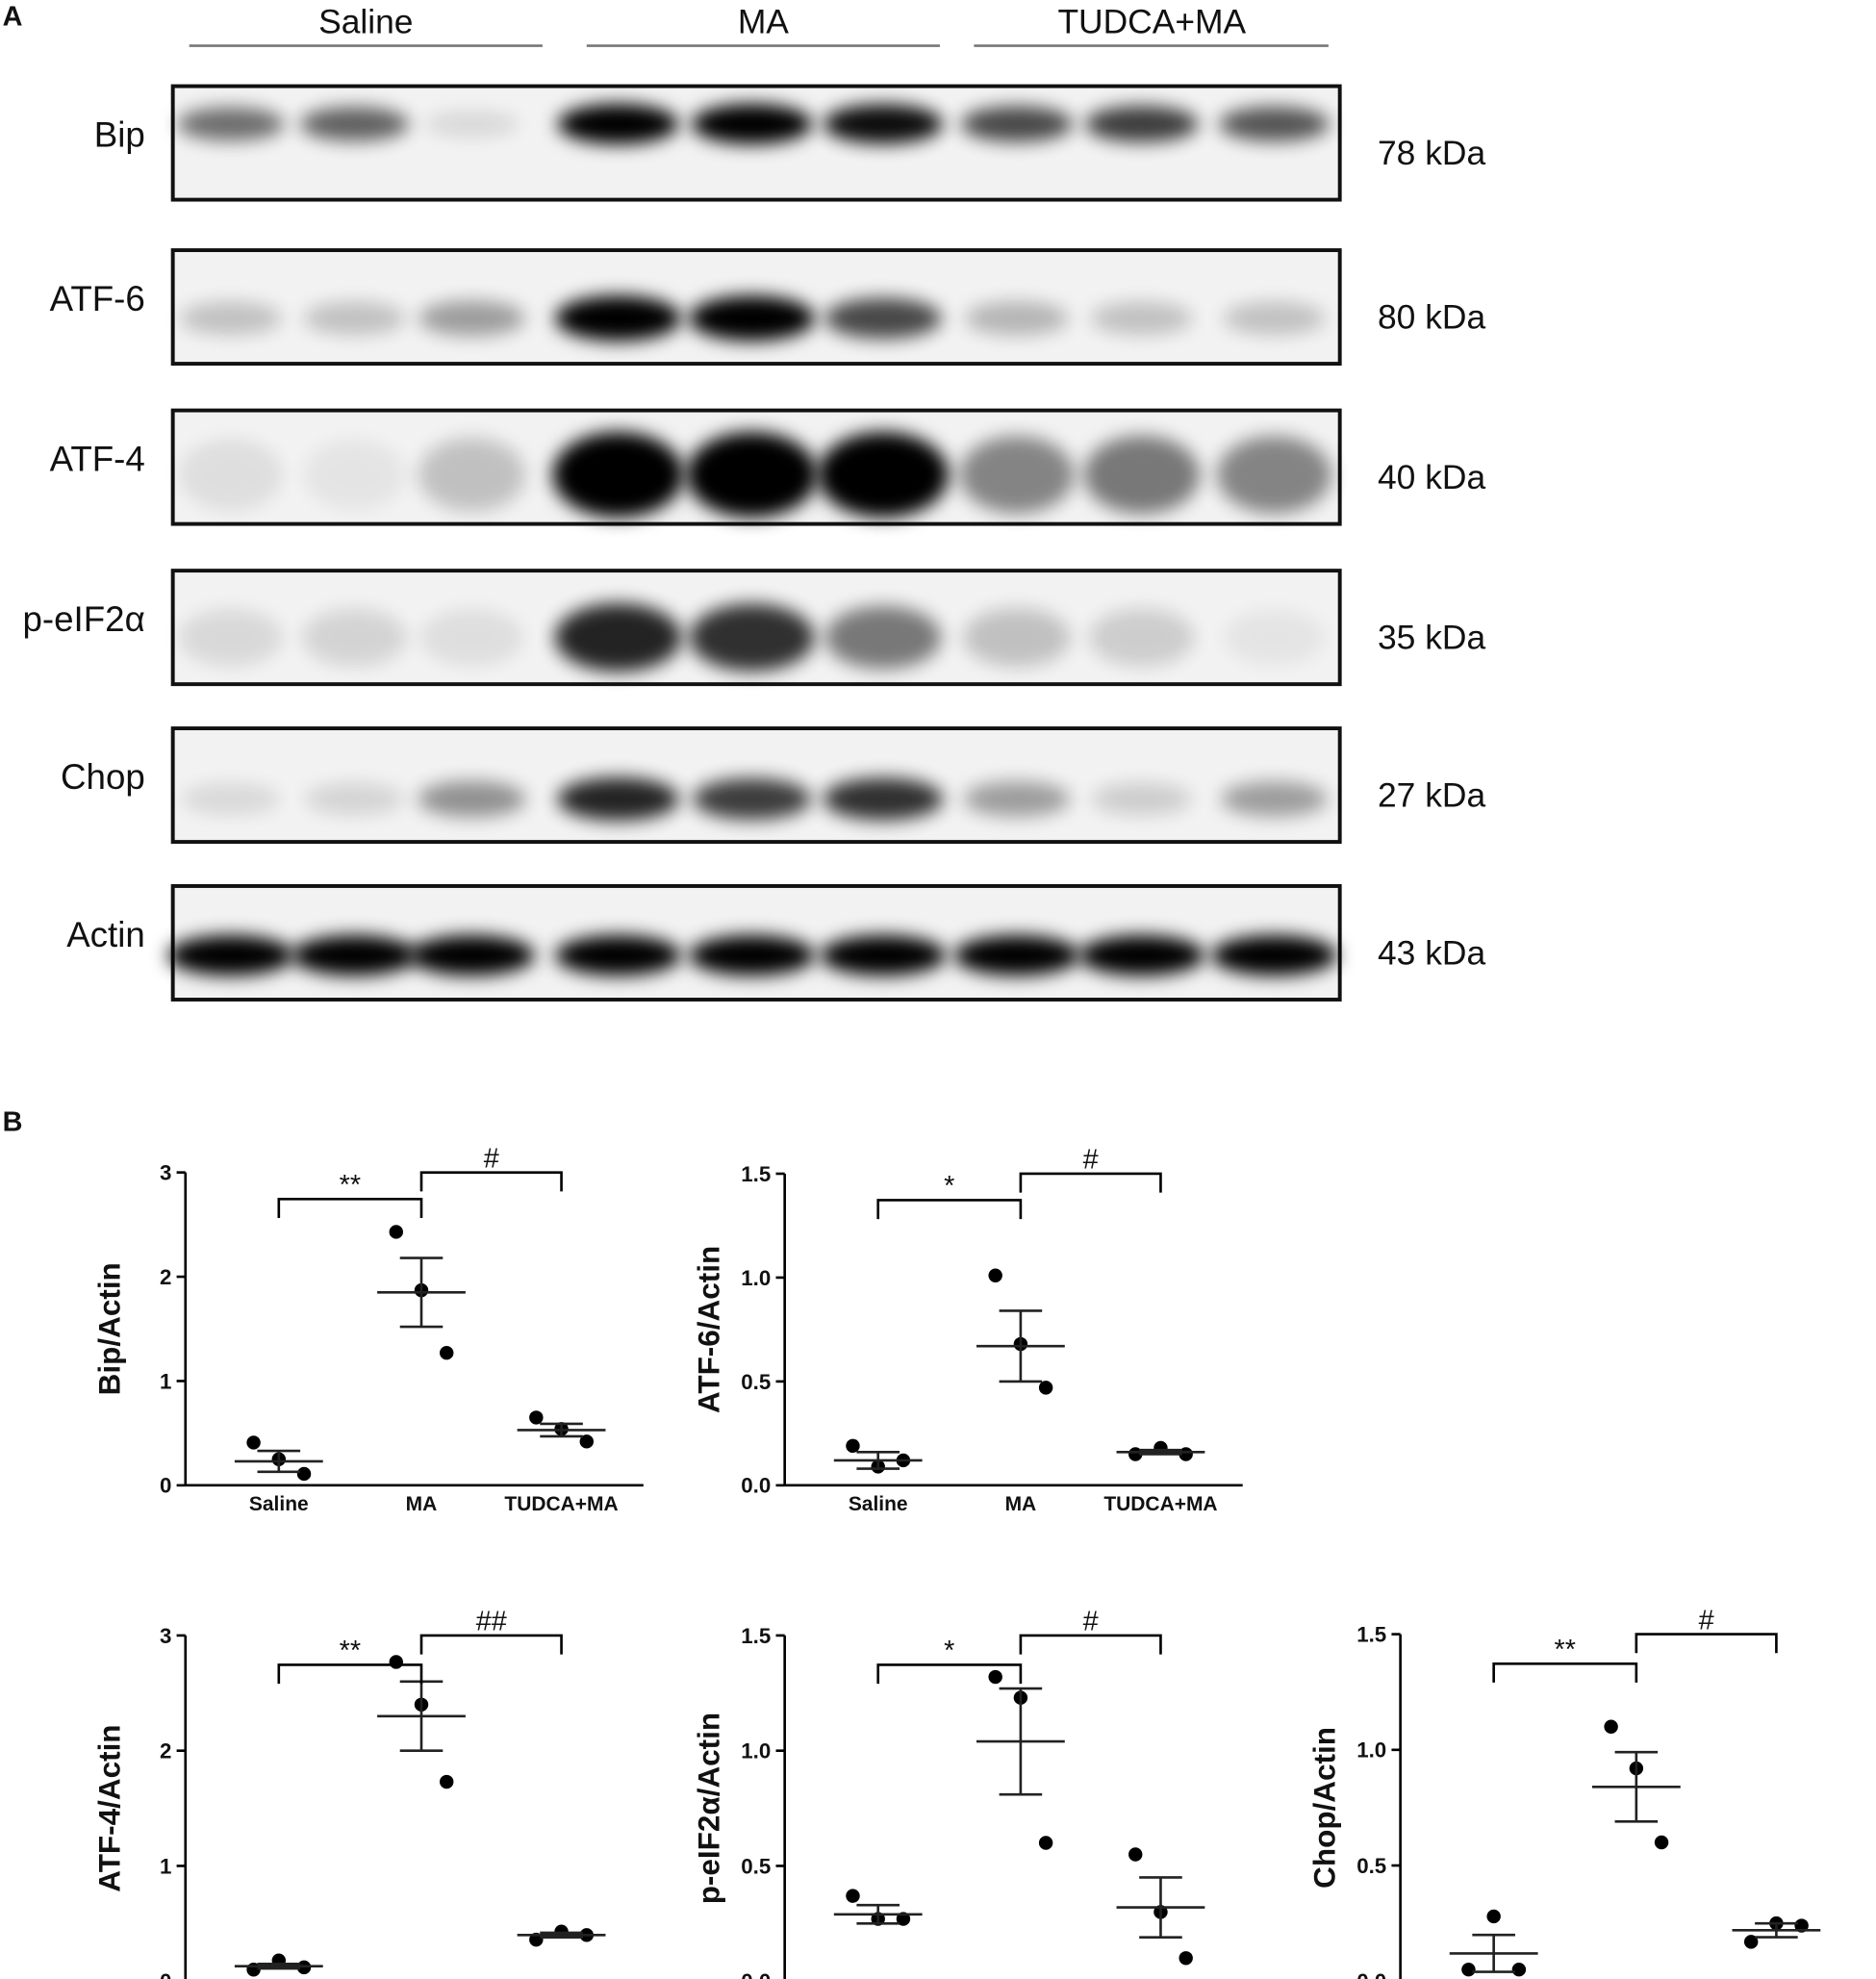  What do you see at coordinates (110, 1807) in the screenshot?
I see `y-axis-label: ATF-4/Actin` at bounding box center [110, 1807].